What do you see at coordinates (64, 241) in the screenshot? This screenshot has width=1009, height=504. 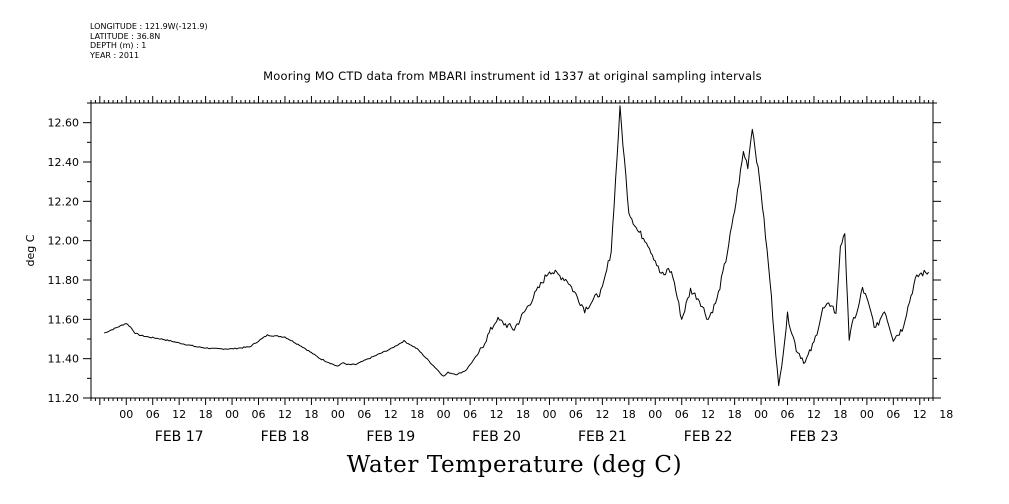 I see `y-tick-label: 12.00` at bounding box center [64, 241].